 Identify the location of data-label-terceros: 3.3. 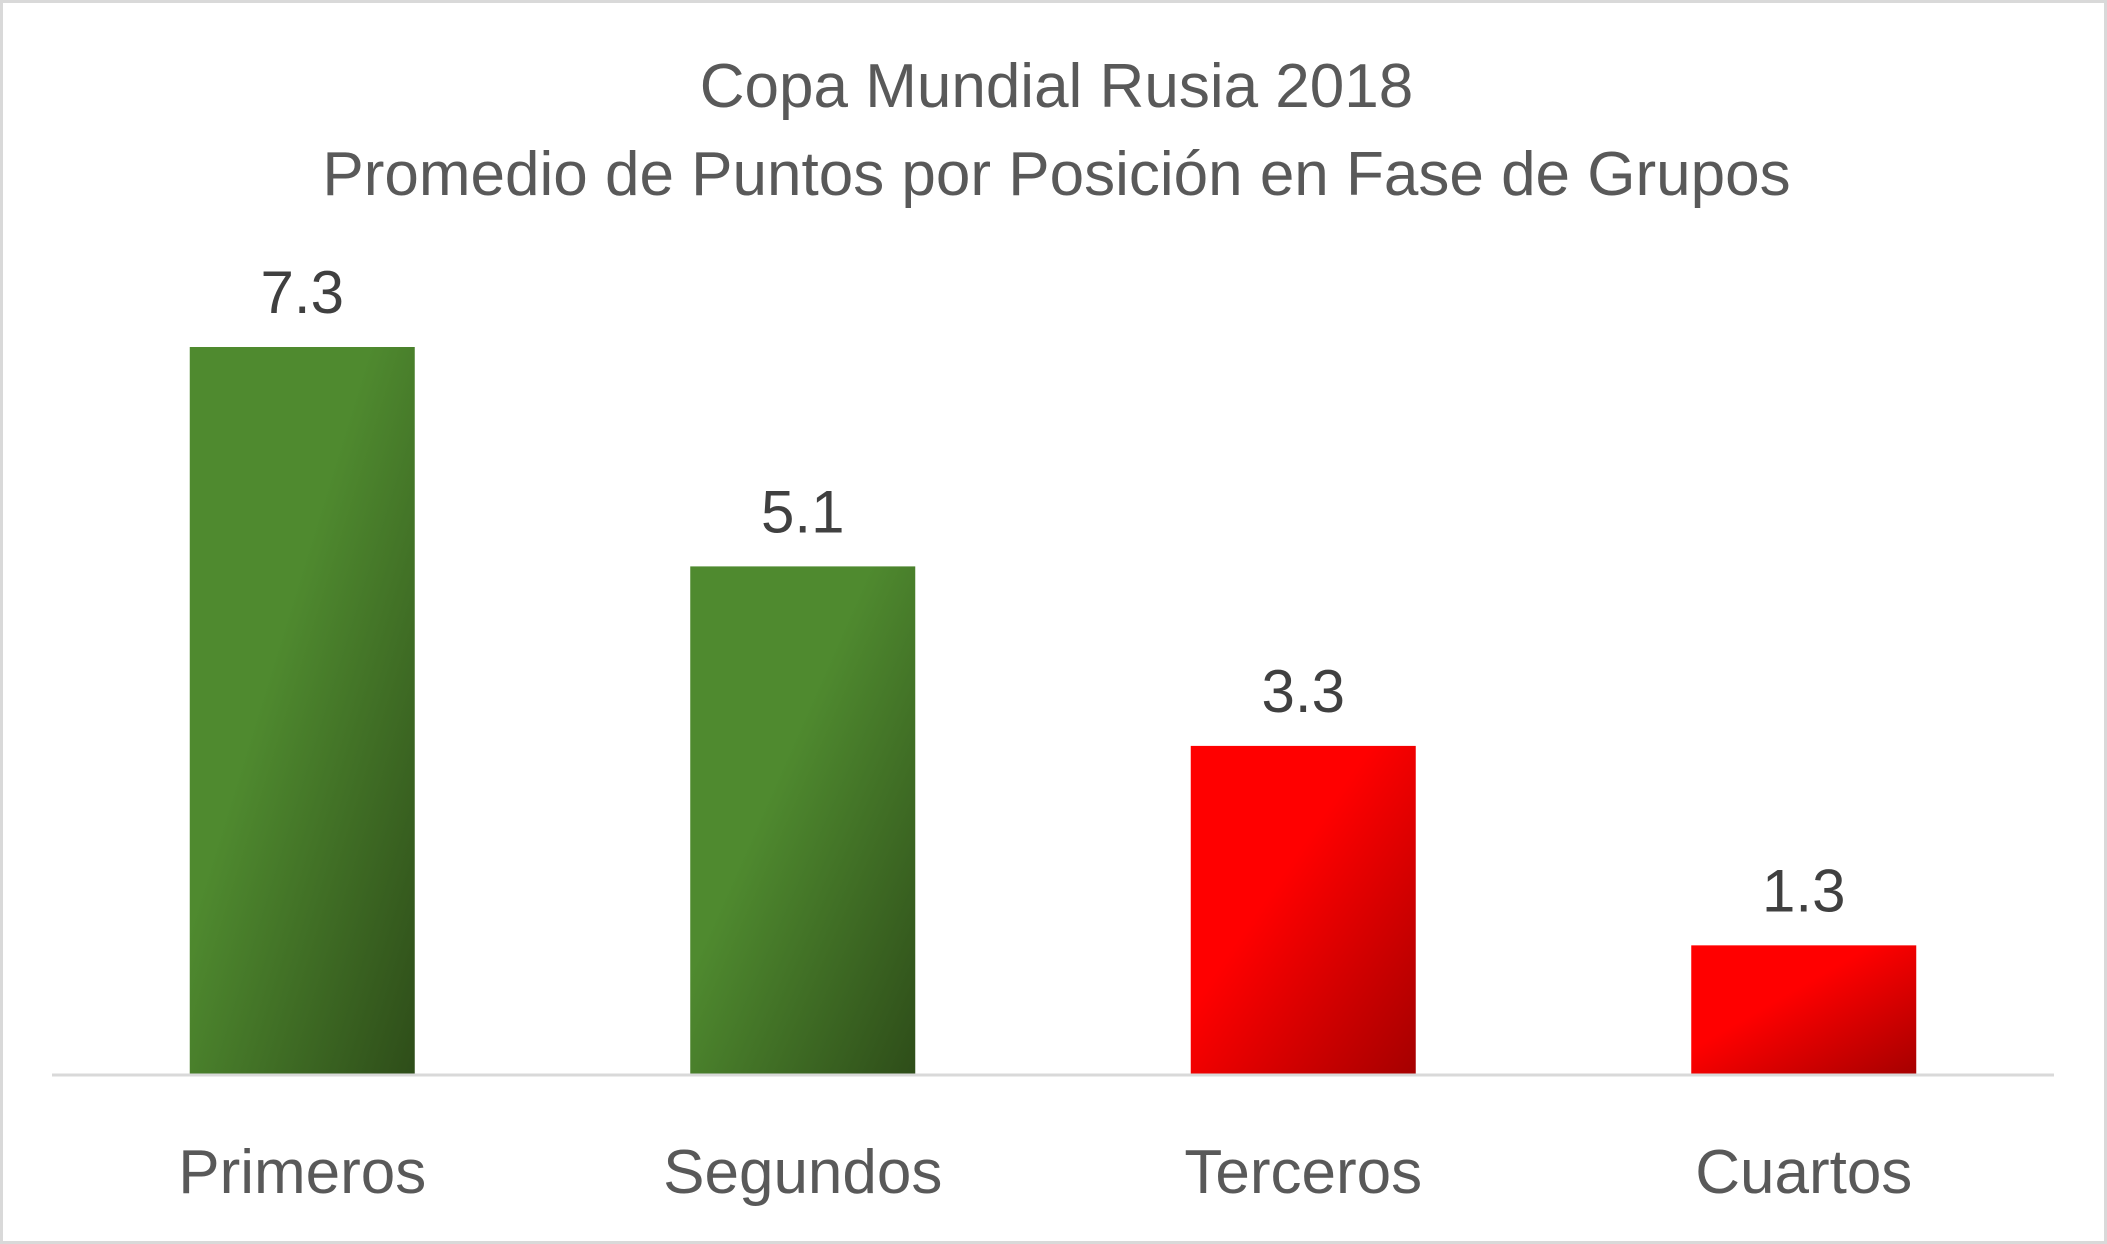
(1303, 691).